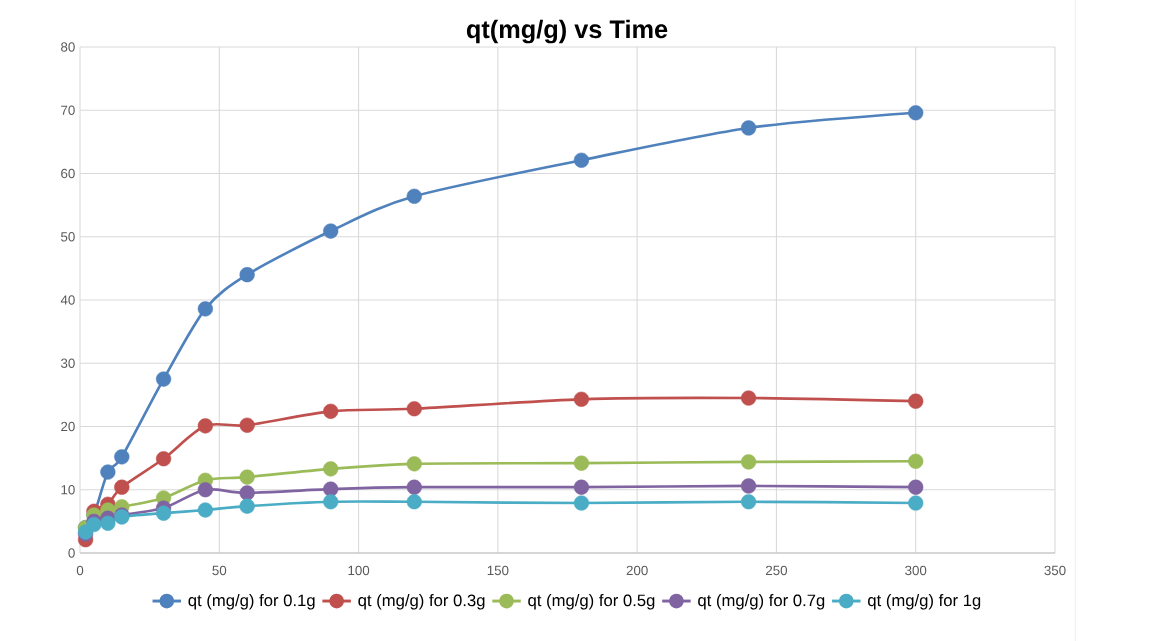 This screenshot has width=1168, height=641. What do you see at coordinates (776, 570) in the screenshot?
I see `x-tick-label: 250` at bounding box center [776, 570].